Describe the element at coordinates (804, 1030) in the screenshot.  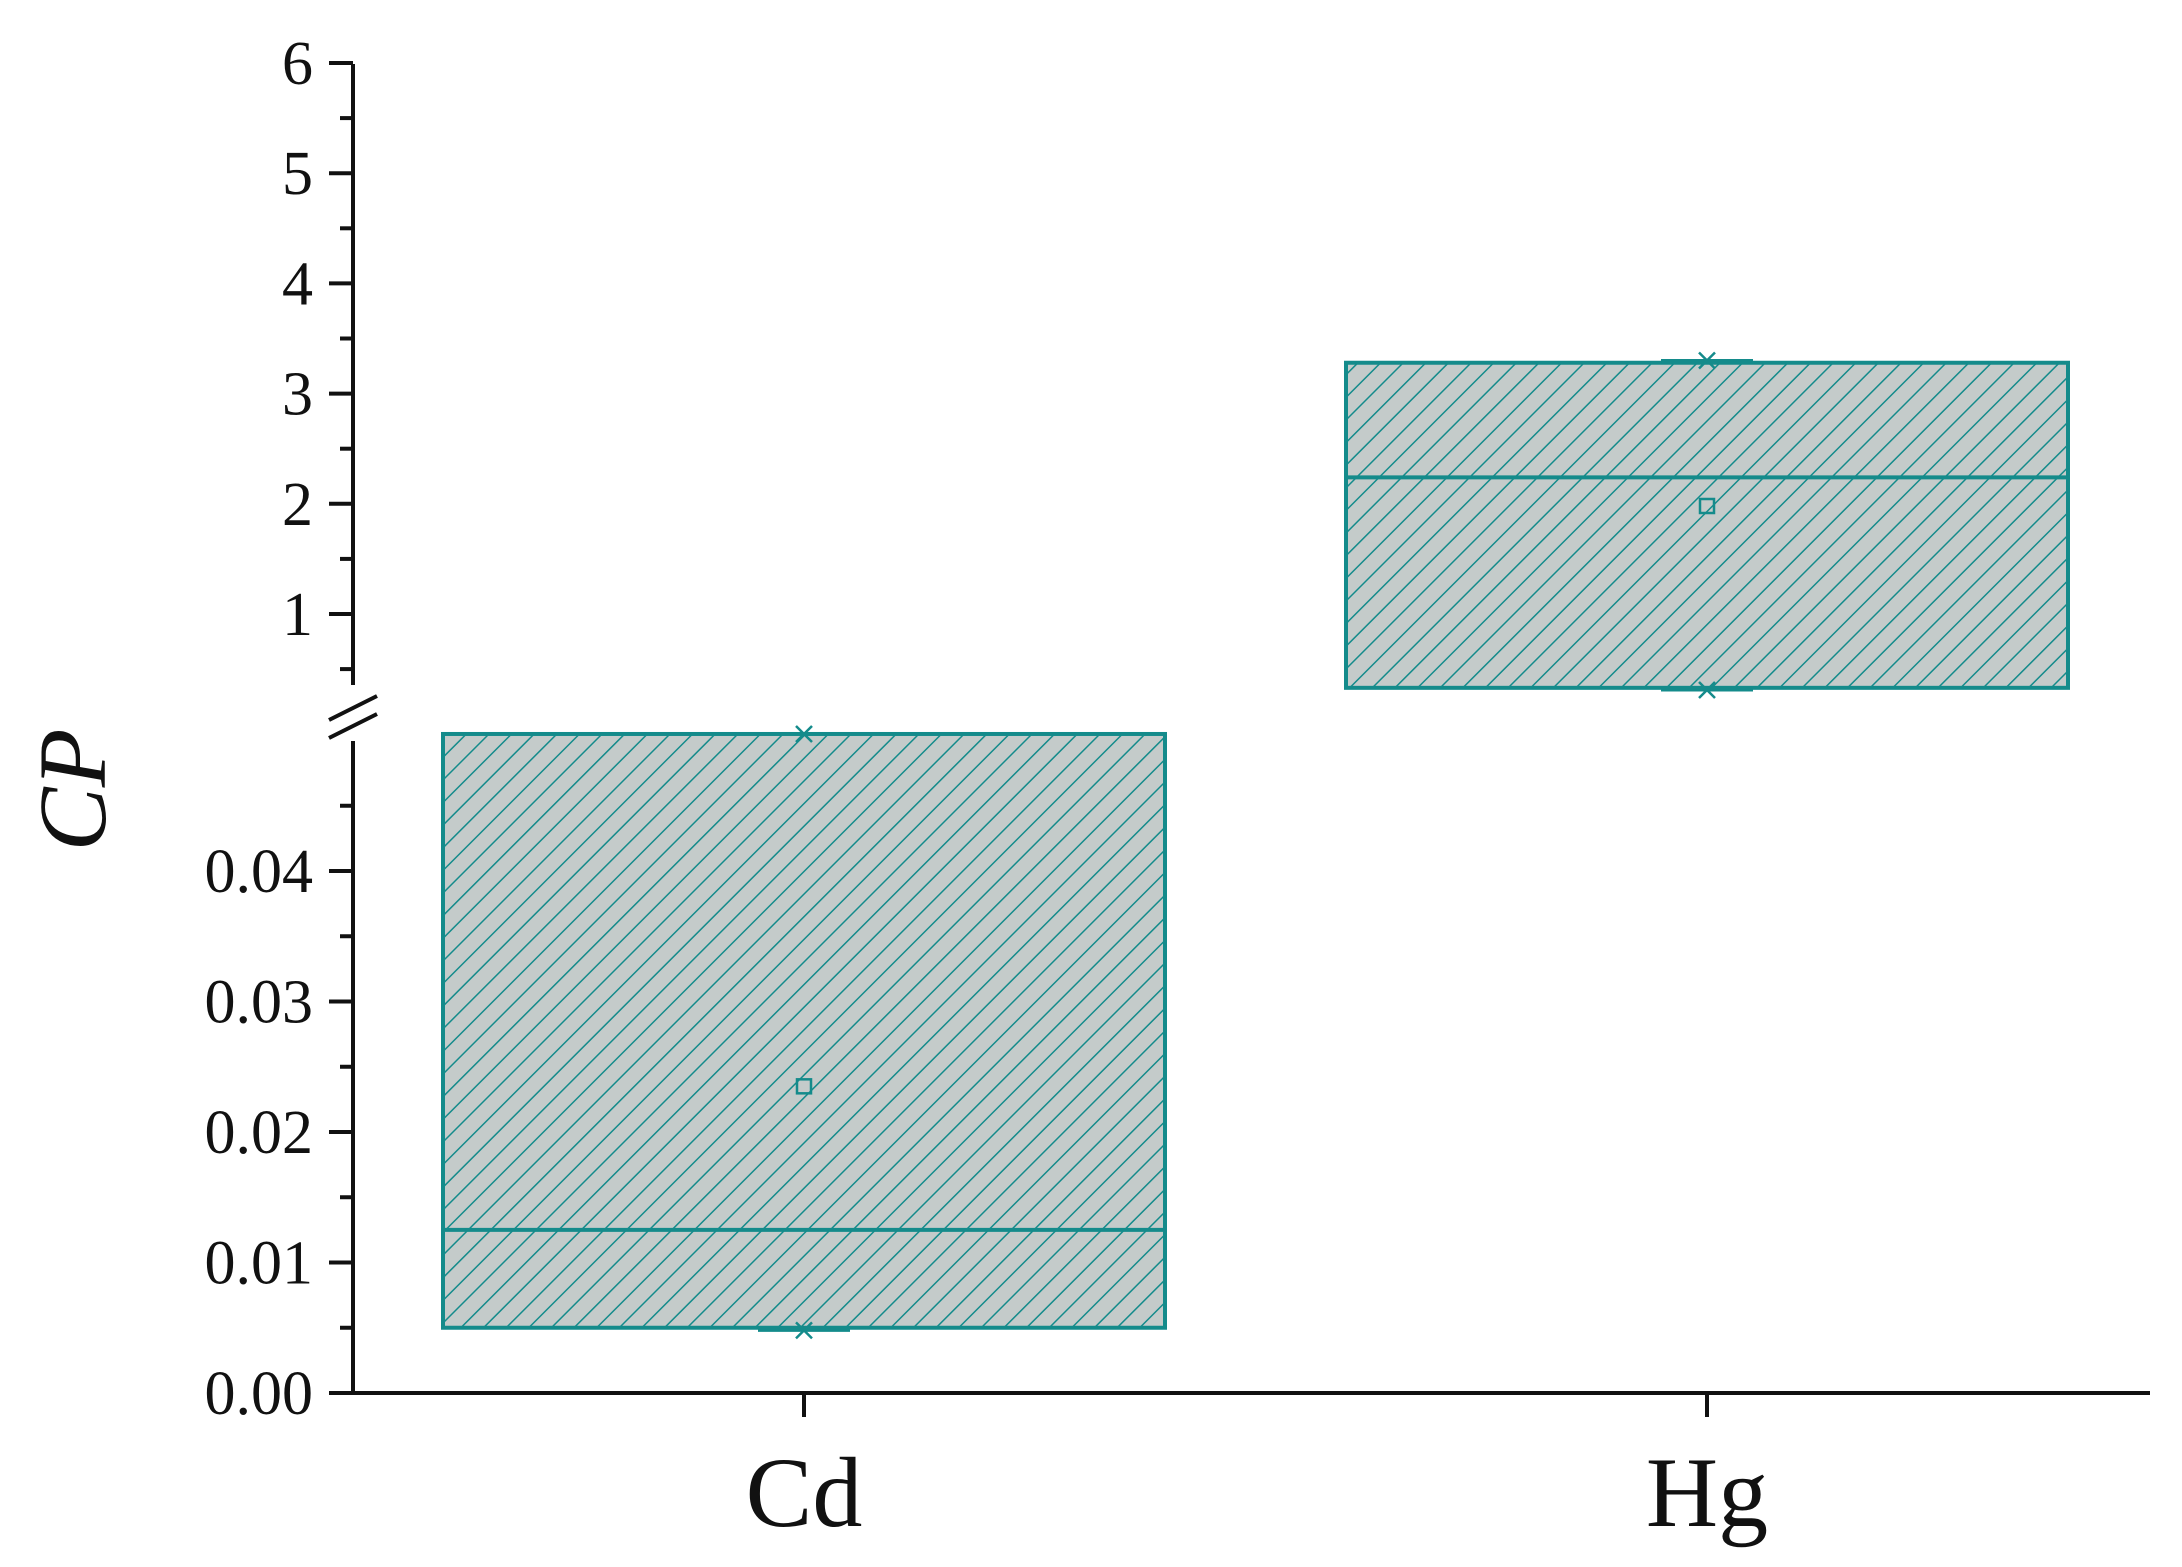
I see `box-cd` at that location.